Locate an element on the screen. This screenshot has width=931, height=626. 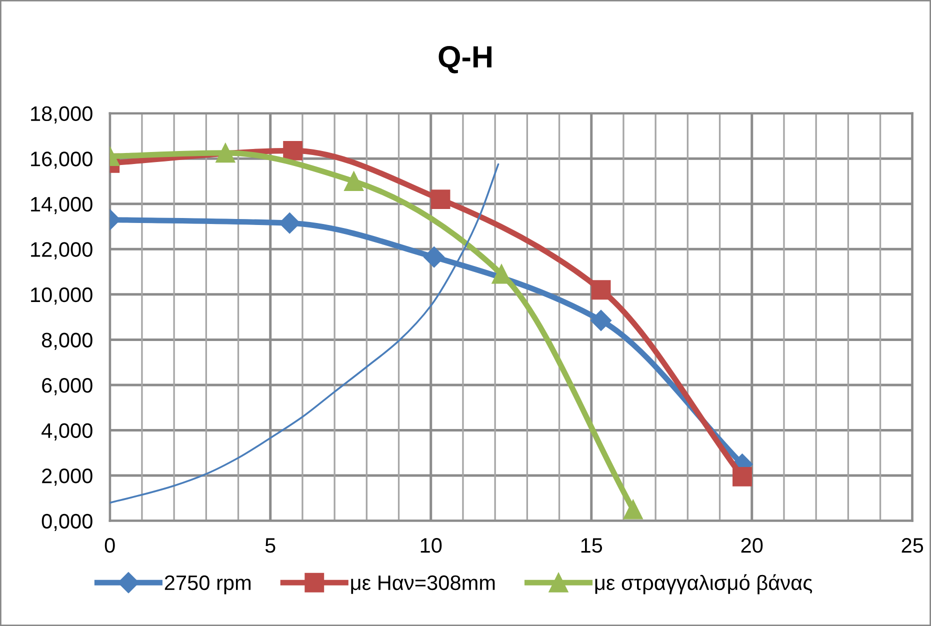
y-tick-label: 12,000 is located at coordinates (61, 251).